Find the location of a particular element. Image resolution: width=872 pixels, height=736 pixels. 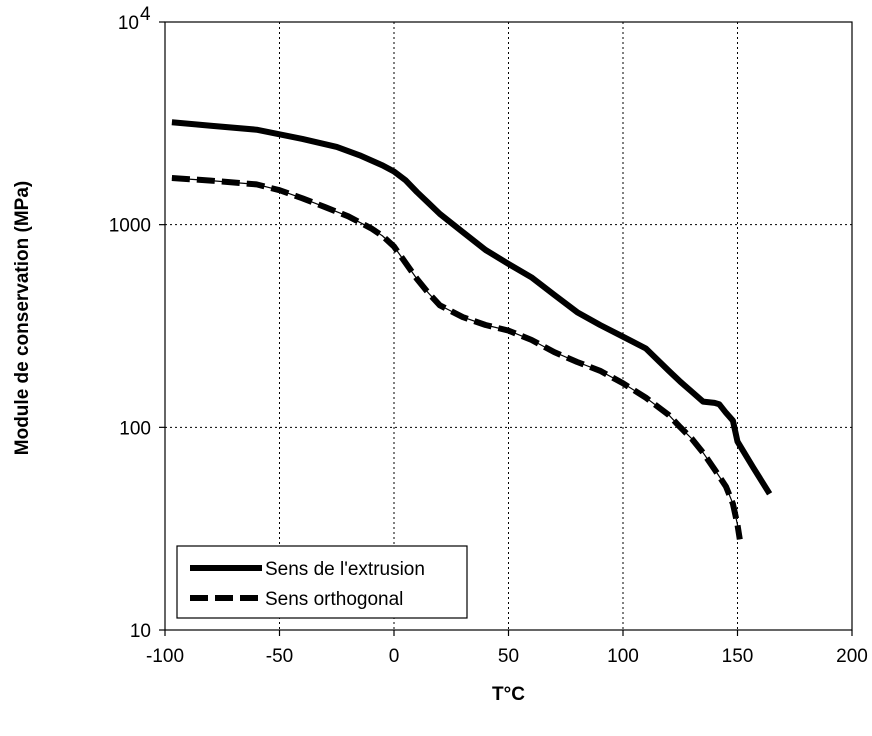

x-tick-label: 150 is located at coordinates (738, 656).